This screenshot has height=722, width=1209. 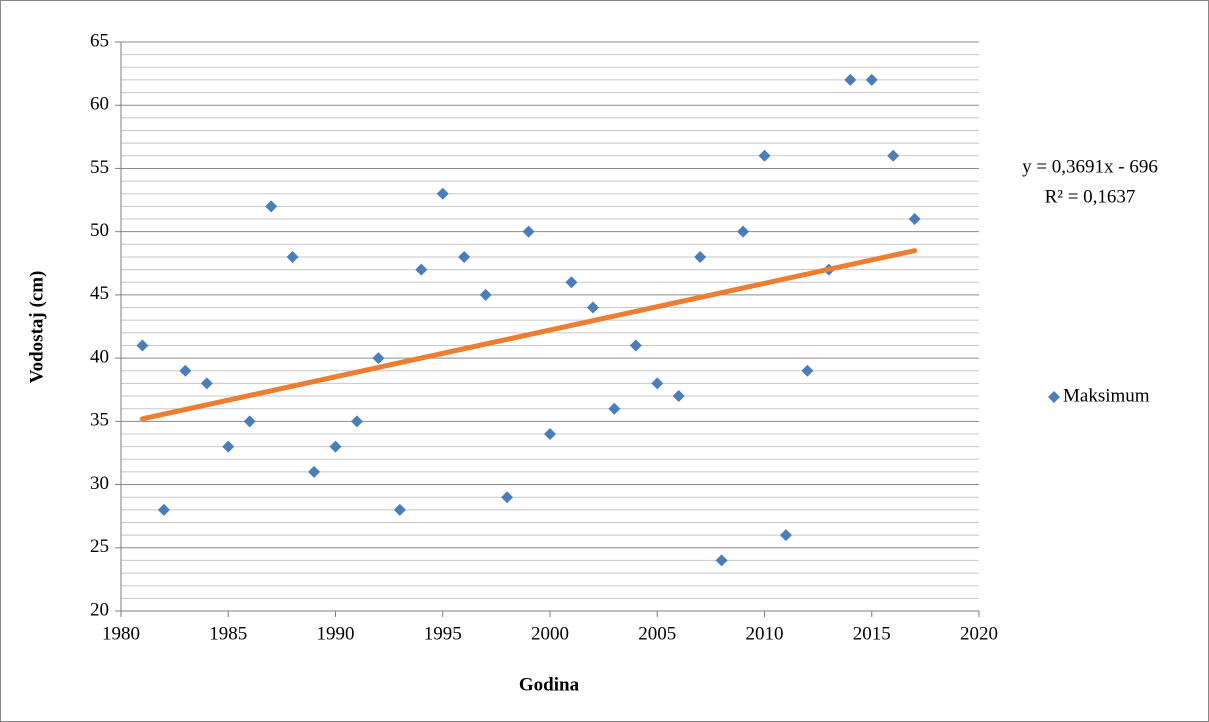 What do you see at coordinates (336, 633) in the screenshot?
I see `x-tick-label: 1990` at bounding box center [336, 633].